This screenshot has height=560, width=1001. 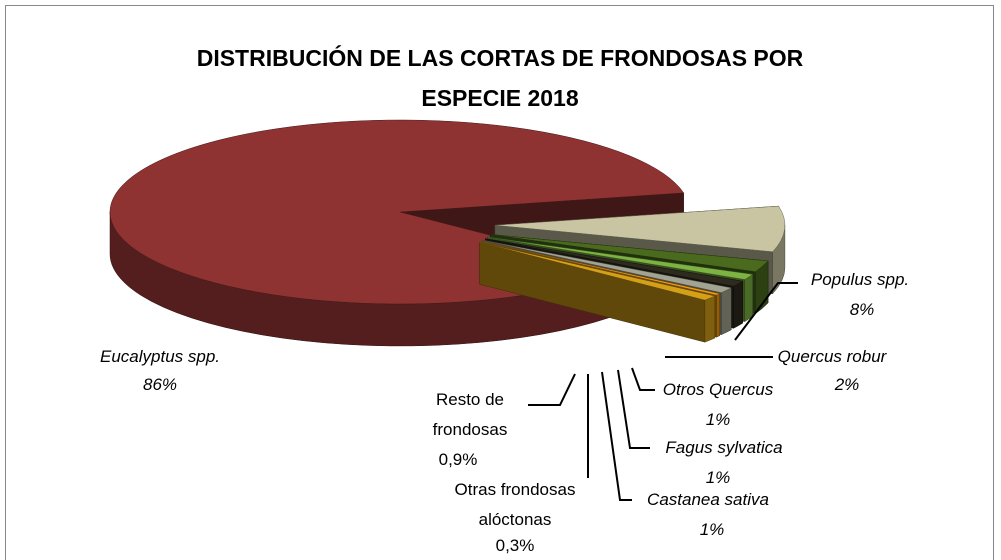 I want to click on slice-label: Populus spp., so click(x=860, y=279).